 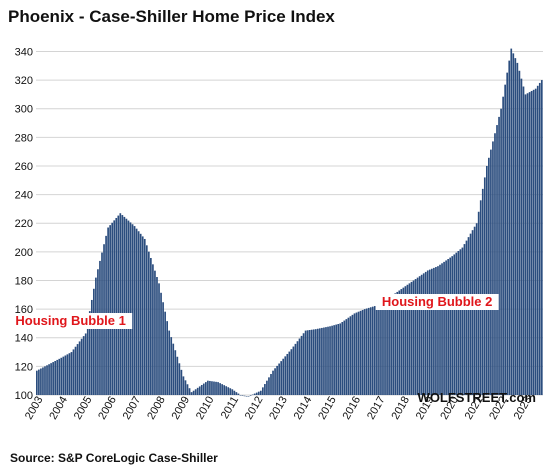 What do you see at coordinates (327, 408) in the screenshot?
I see `x-tick-label: 2015` at bounding box center [327, 408].